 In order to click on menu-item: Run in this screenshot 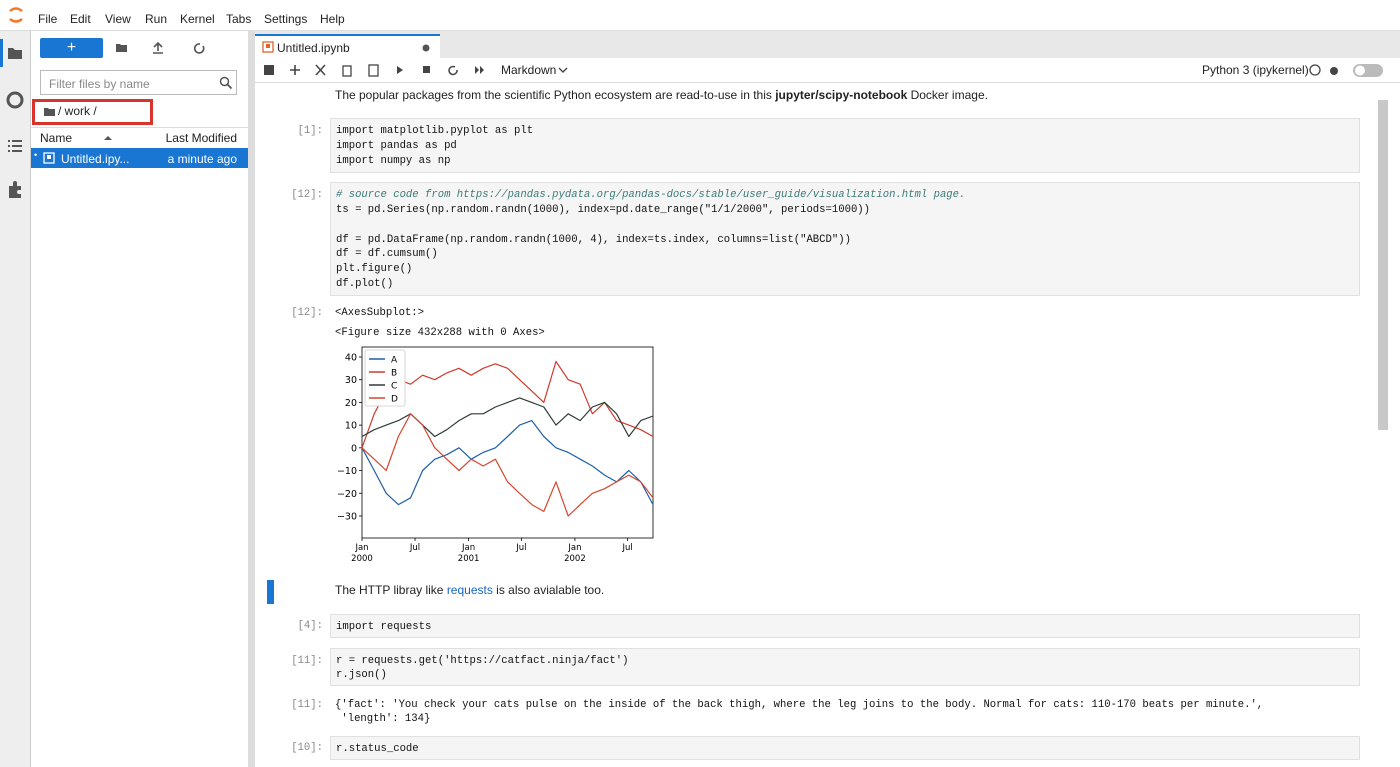, I will do `click(156, 19)`.